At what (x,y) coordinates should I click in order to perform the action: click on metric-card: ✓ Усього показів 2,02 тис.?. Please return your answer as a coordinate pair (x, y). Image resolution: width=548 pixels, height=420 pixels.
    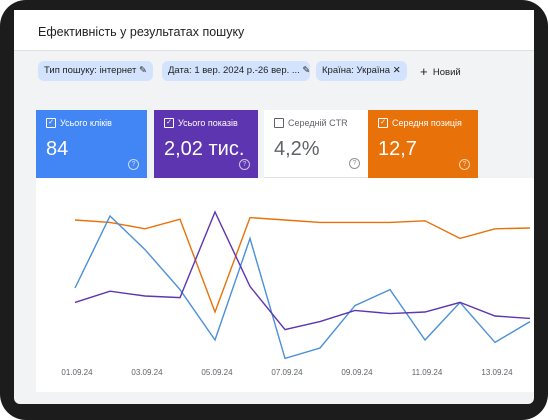
    Looking at the image, I should click on (206, 144).